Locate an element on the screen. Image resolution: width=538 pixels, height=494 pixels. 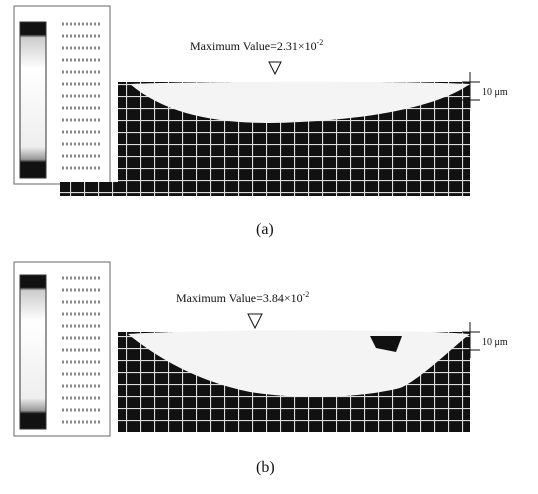
max-label: Maximum Value=3.84×10-2 is located at coordinates (242, 297).